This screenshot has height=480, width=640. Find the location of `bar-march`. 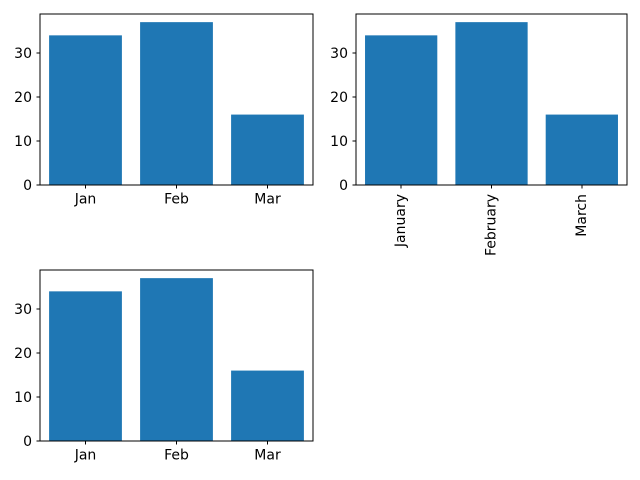

bar-march is located at coordinates (581, 149).